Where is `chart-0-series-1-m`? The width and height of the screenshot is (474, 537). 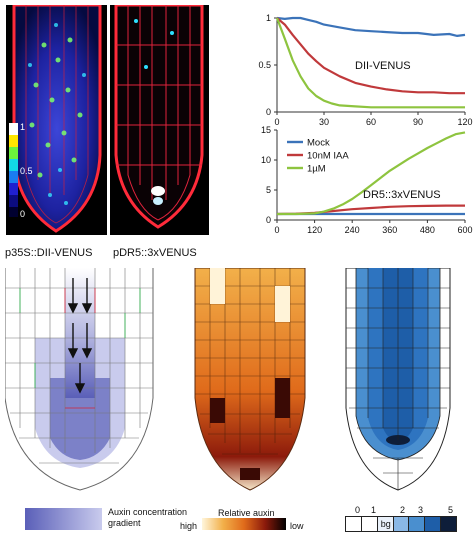
chart-0-series-1-m is located at coordinates (370, 63).